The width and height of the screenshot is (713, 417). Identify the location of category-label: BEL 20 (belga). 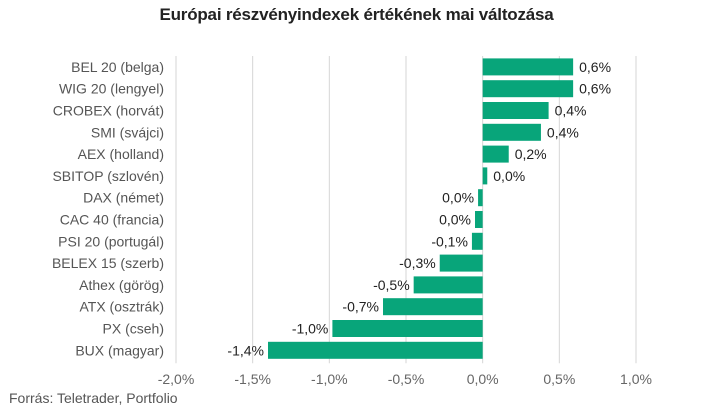
(117, 67).